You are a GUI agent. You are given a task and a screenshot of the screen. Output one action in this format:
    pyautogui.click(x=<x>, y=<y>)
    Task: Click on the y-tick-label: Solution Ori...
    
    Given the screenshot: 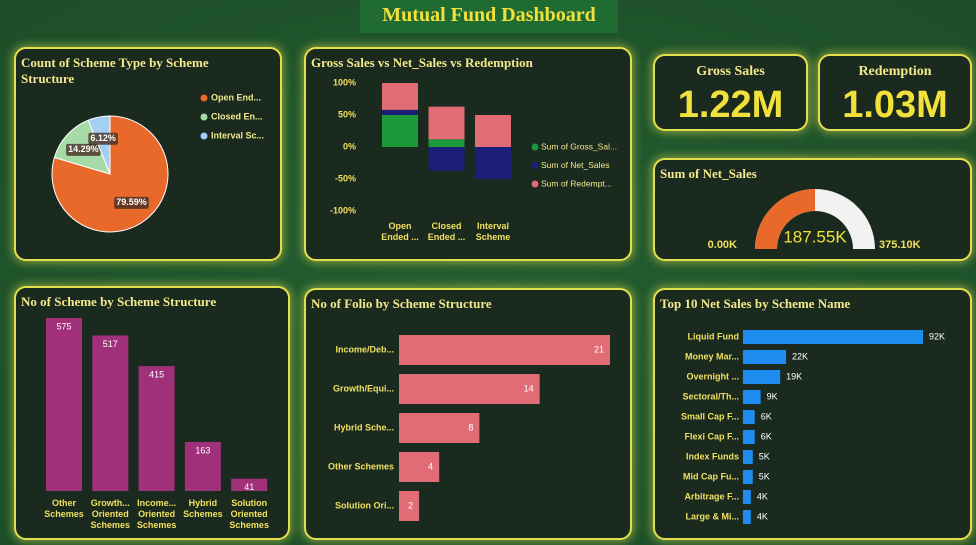 What is the action you would take?
    pyautogui.click(x=364, y=505)
    